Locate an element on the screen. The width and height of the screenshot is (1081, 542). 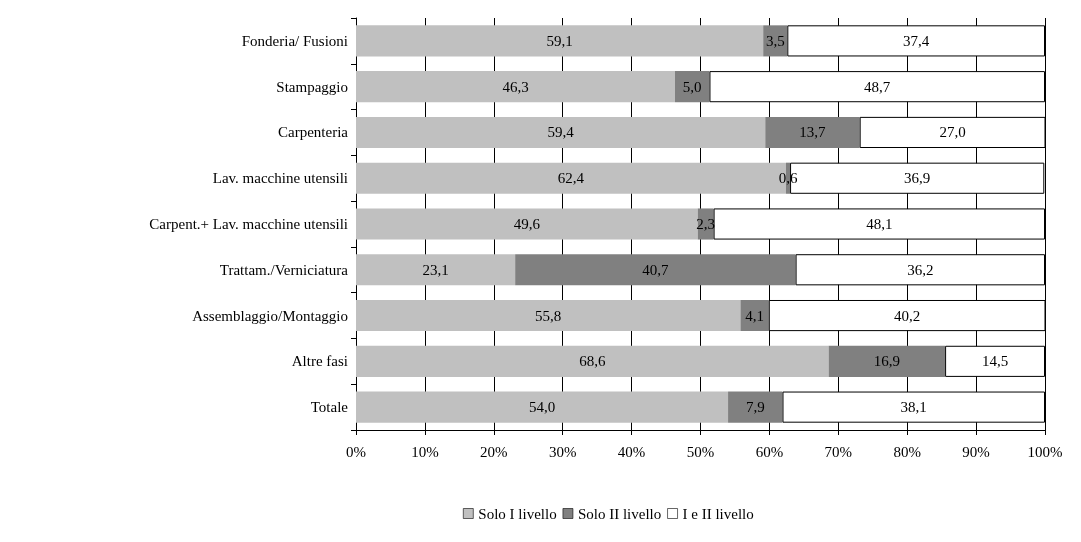
y-tick-label: Carpenteria is located at coordinates (313, 132).